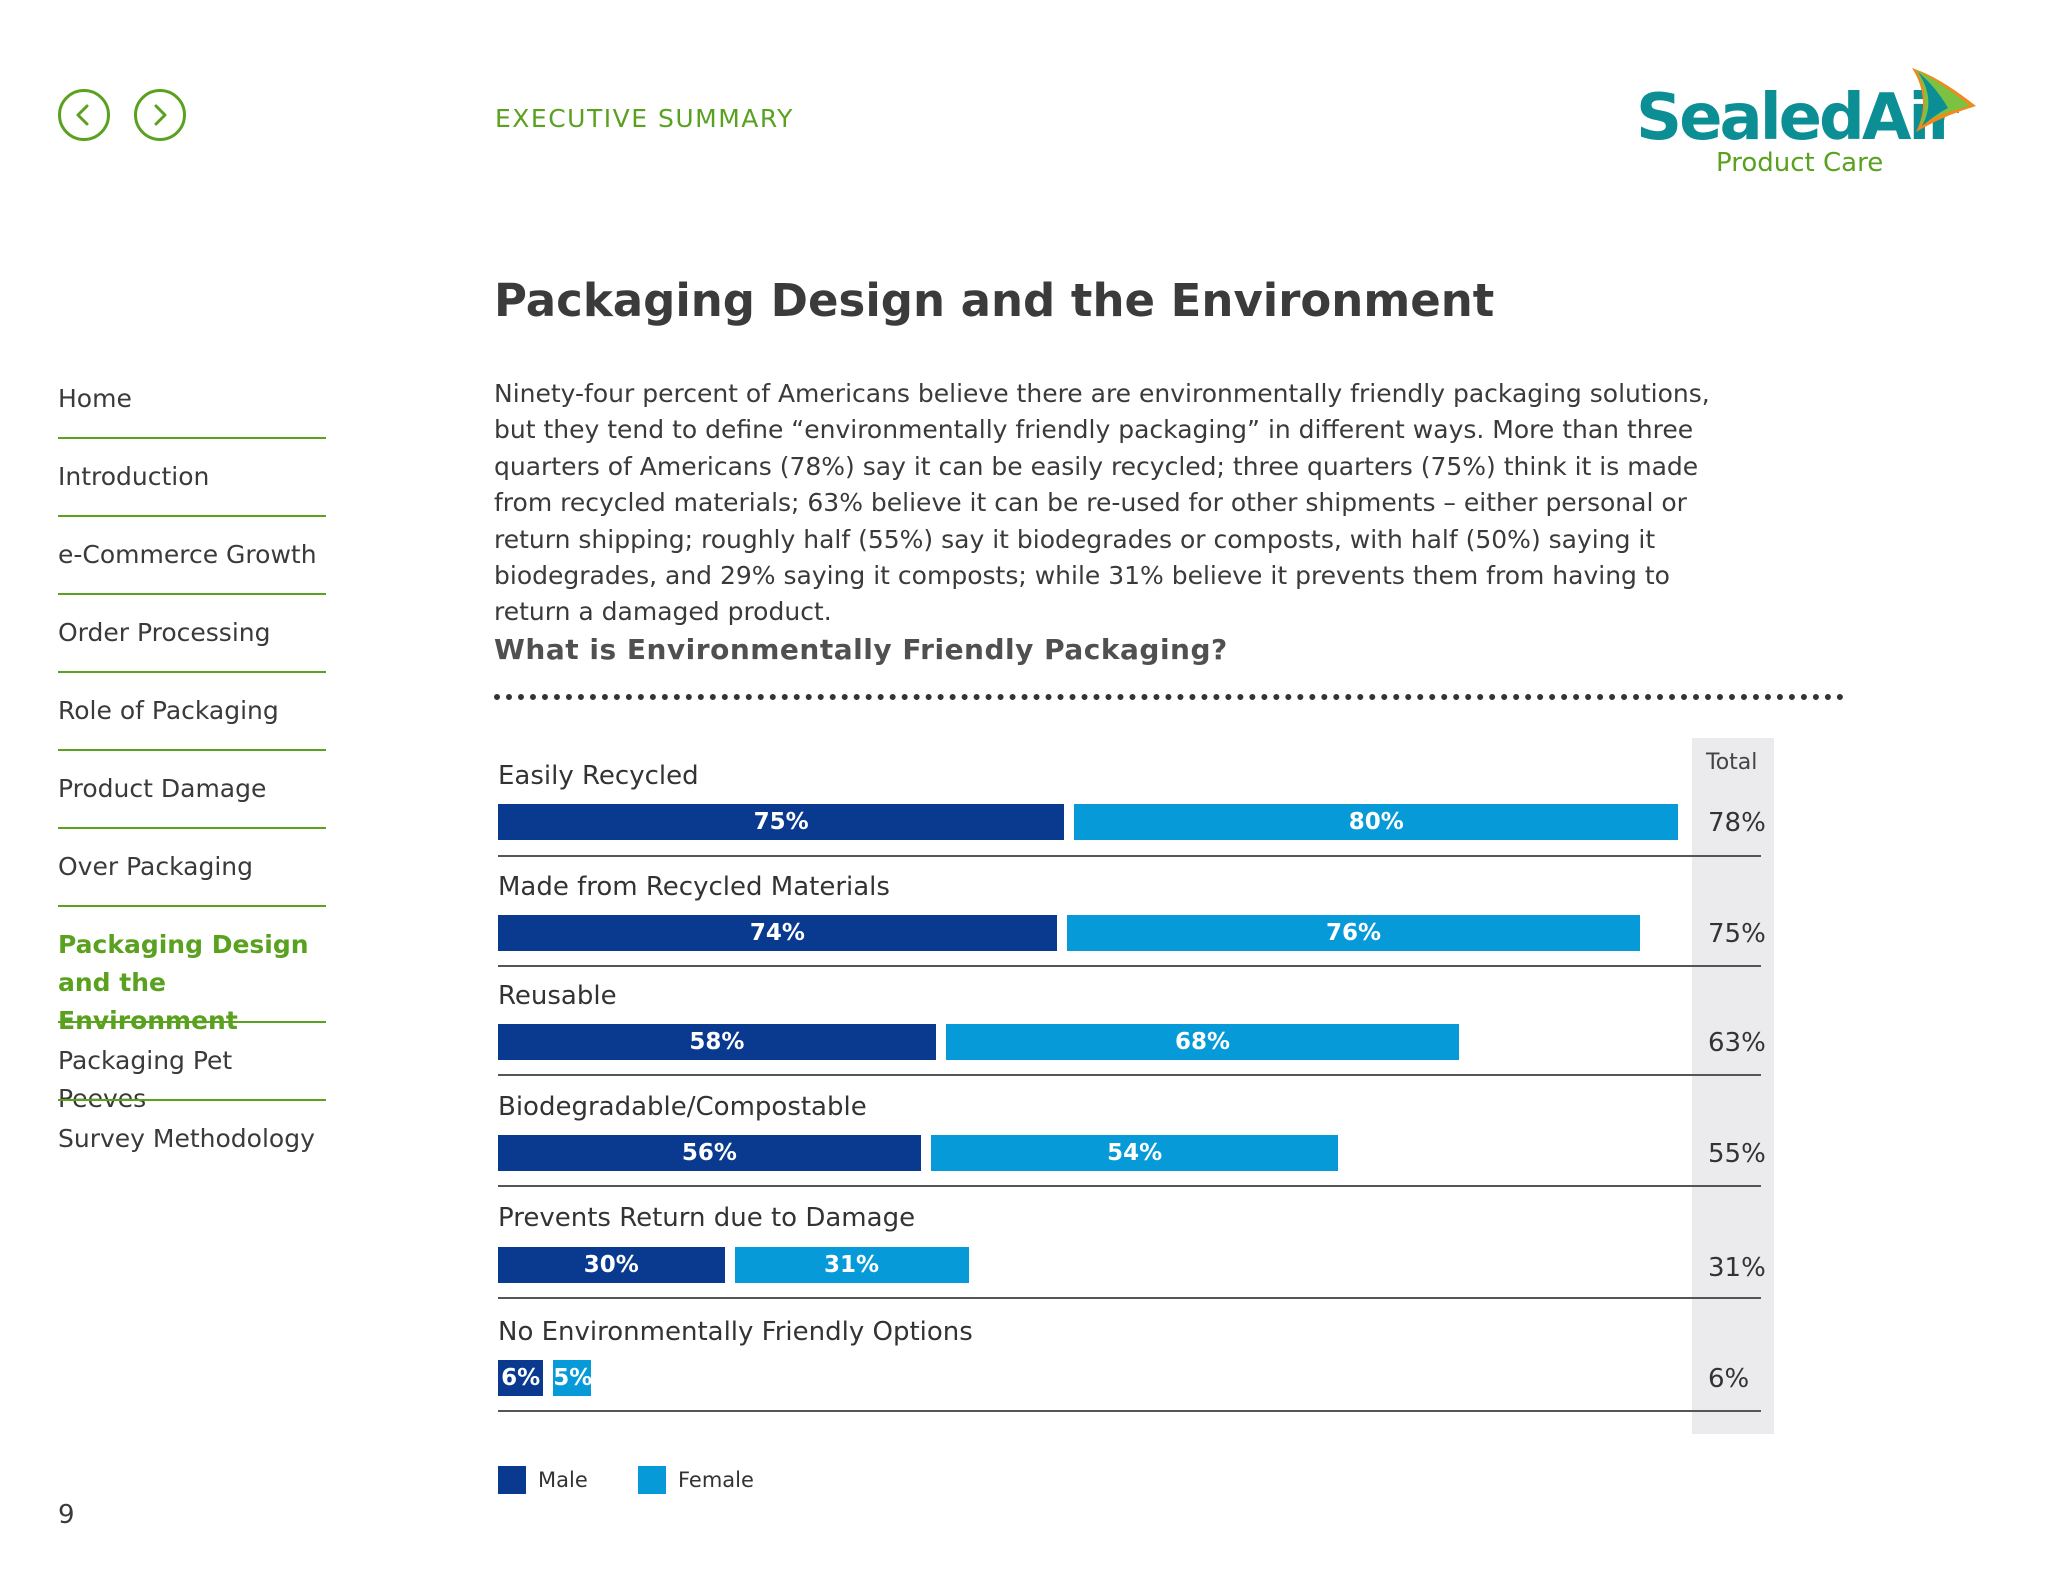 This screenshot has height=1582, width=2048. I want to click on bar-value-label: 80%, so click(1376, 822).